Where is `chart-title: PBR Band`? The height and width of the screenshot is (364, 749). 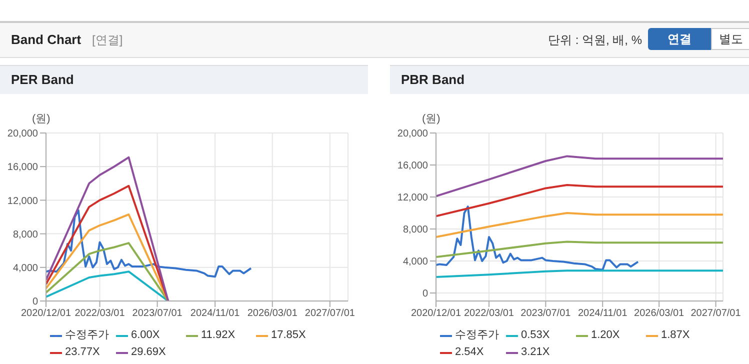 chart-title: PBR Band is located at coordinates (433, 79).